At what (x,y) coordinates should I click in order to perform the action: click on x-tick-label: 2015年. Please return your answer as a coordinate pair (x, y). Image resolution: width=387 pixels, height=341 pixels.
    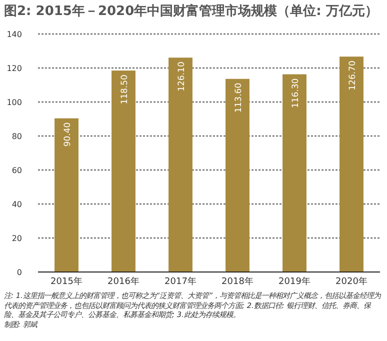
    Looking at the image, I should click on (66, 281).